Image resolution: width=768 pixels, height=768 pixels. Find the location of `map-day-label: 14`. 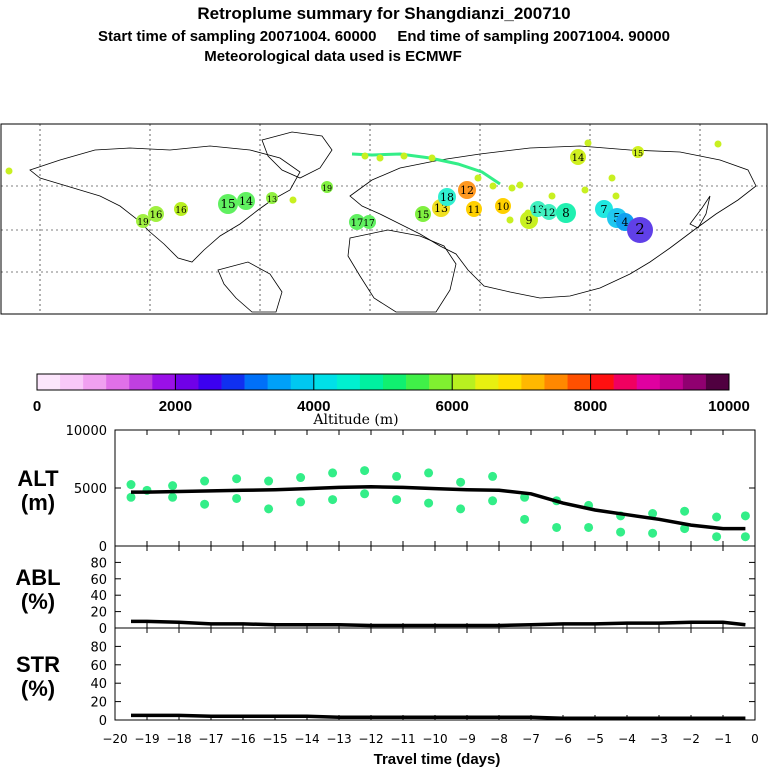

map-day-label: 14 is located at coordinates (246, 201).